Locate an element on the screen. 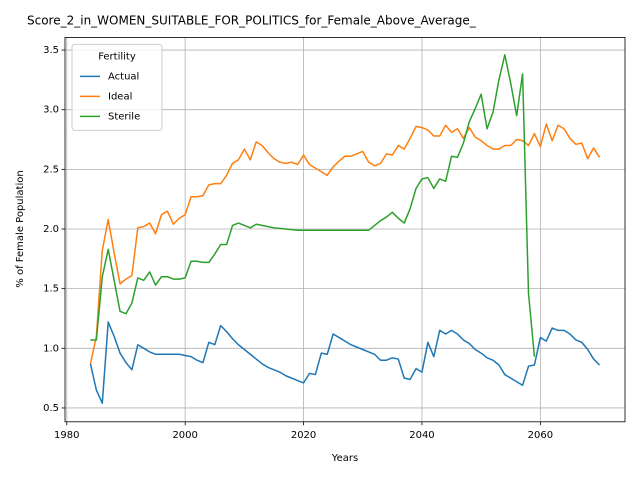  y-tick-label: 2.5 is located at coordinates (51, 169).